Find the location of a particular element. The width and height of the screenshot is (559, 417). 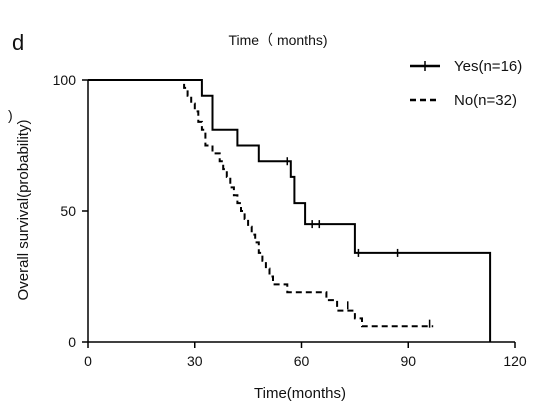

x-tick-label: 90 is located at coordinates (408, 361).